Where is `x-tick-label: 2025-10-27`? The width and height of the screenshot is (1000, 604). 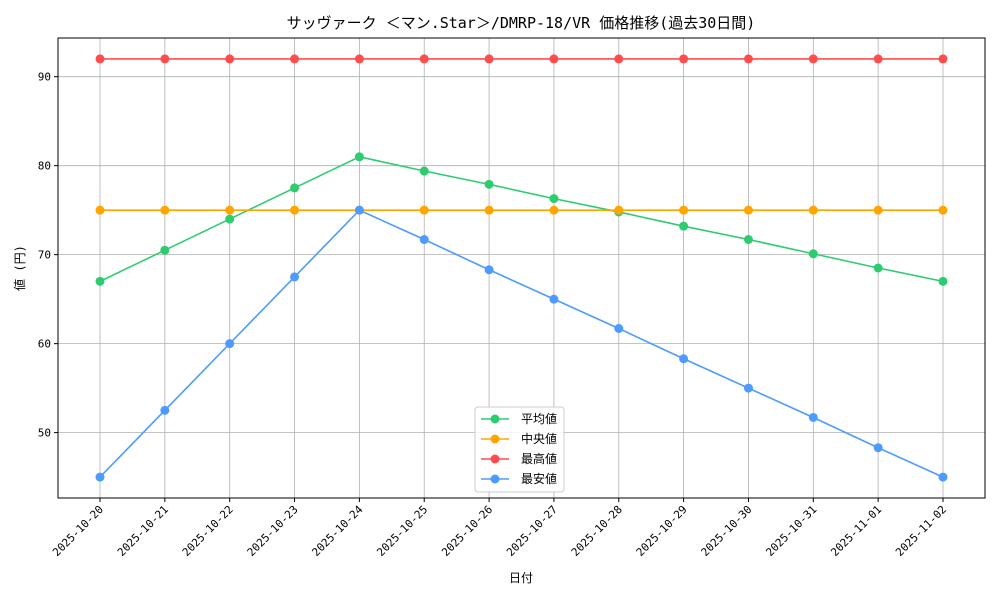
x-tick-label: 2025-10-27 is located at coordinates (532, 531).